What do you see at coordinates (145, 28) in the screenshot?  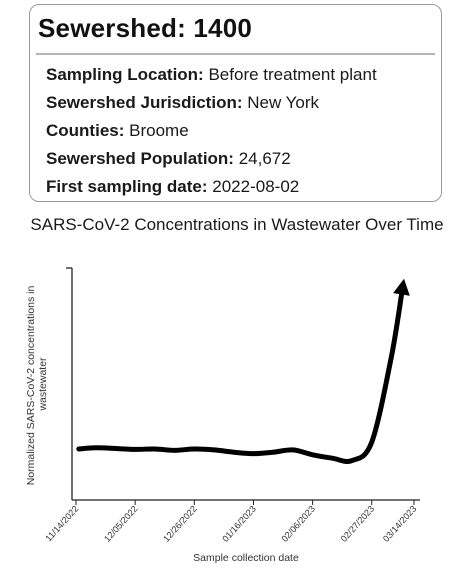 I see `sewershed-title: Sewershed: 1400` at bounding box center [145, 28].